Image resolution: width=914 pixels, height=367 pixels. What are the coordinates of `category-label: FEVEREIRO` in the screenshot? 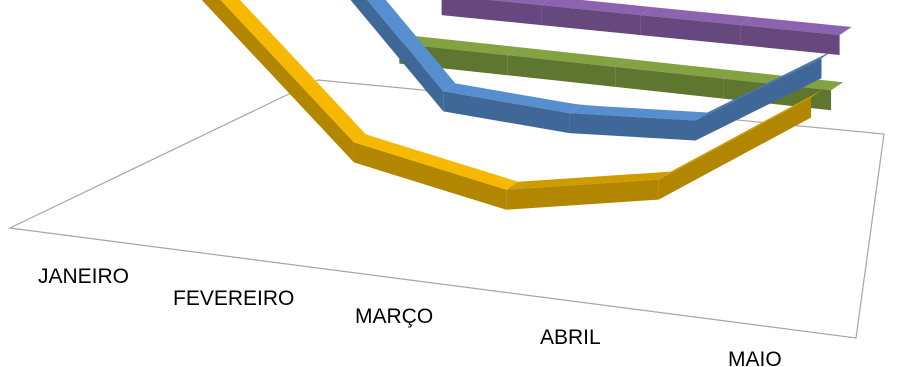 It's located at (233, 298).